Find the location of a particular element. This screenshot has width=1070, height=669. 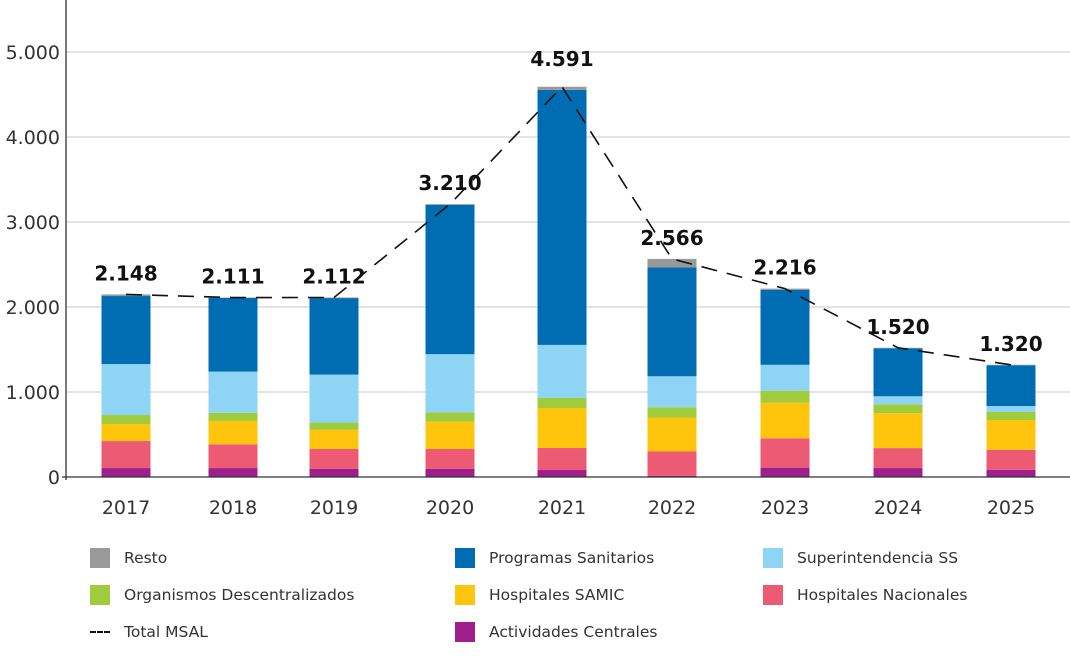

total-value-label: 4.591 is located at coordinates (561, 59).